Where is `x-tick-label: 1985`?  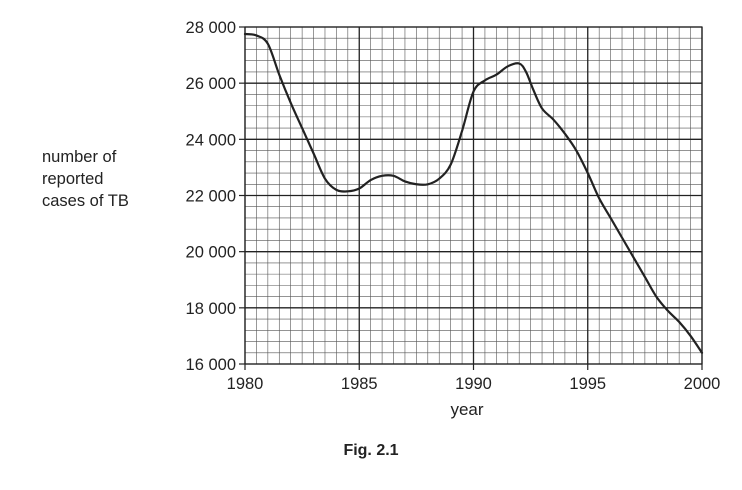
x-tick-label: 1985 is located at coordinates (359, 384).